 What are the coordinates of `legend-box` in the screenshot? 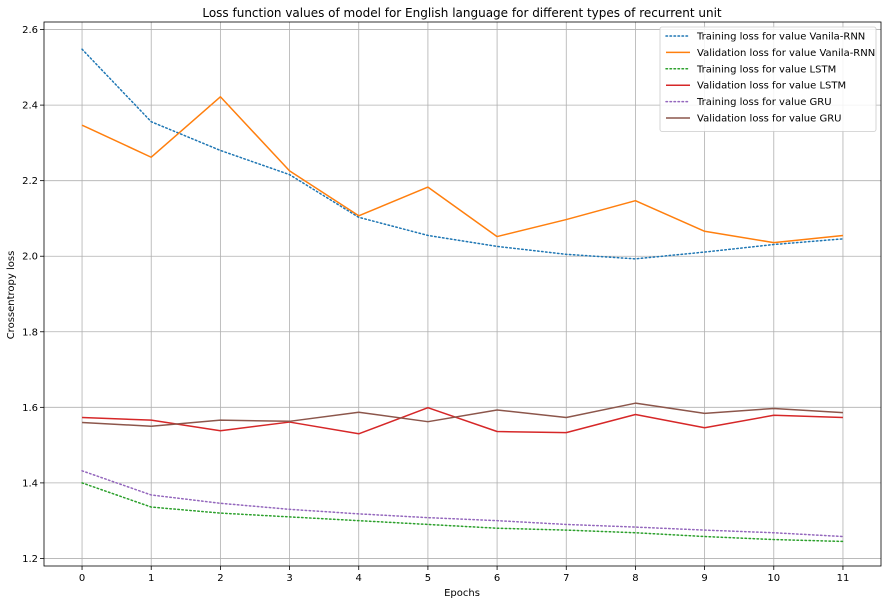 It's located at (768, 79).